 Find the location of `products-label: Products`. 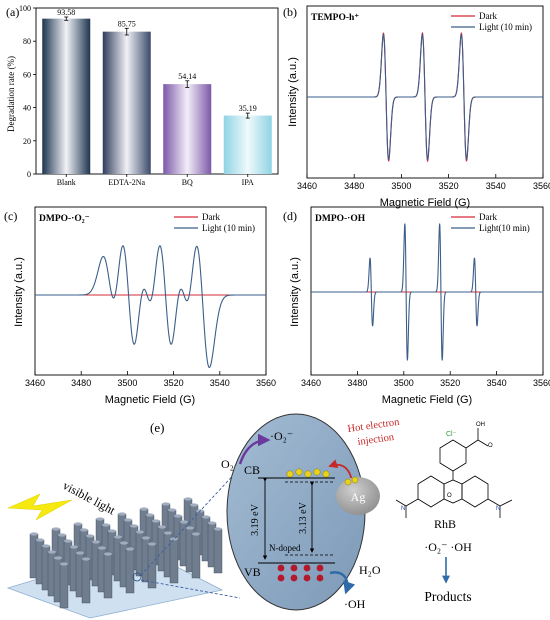

products-label: Products is located at coordinates (447, 596).